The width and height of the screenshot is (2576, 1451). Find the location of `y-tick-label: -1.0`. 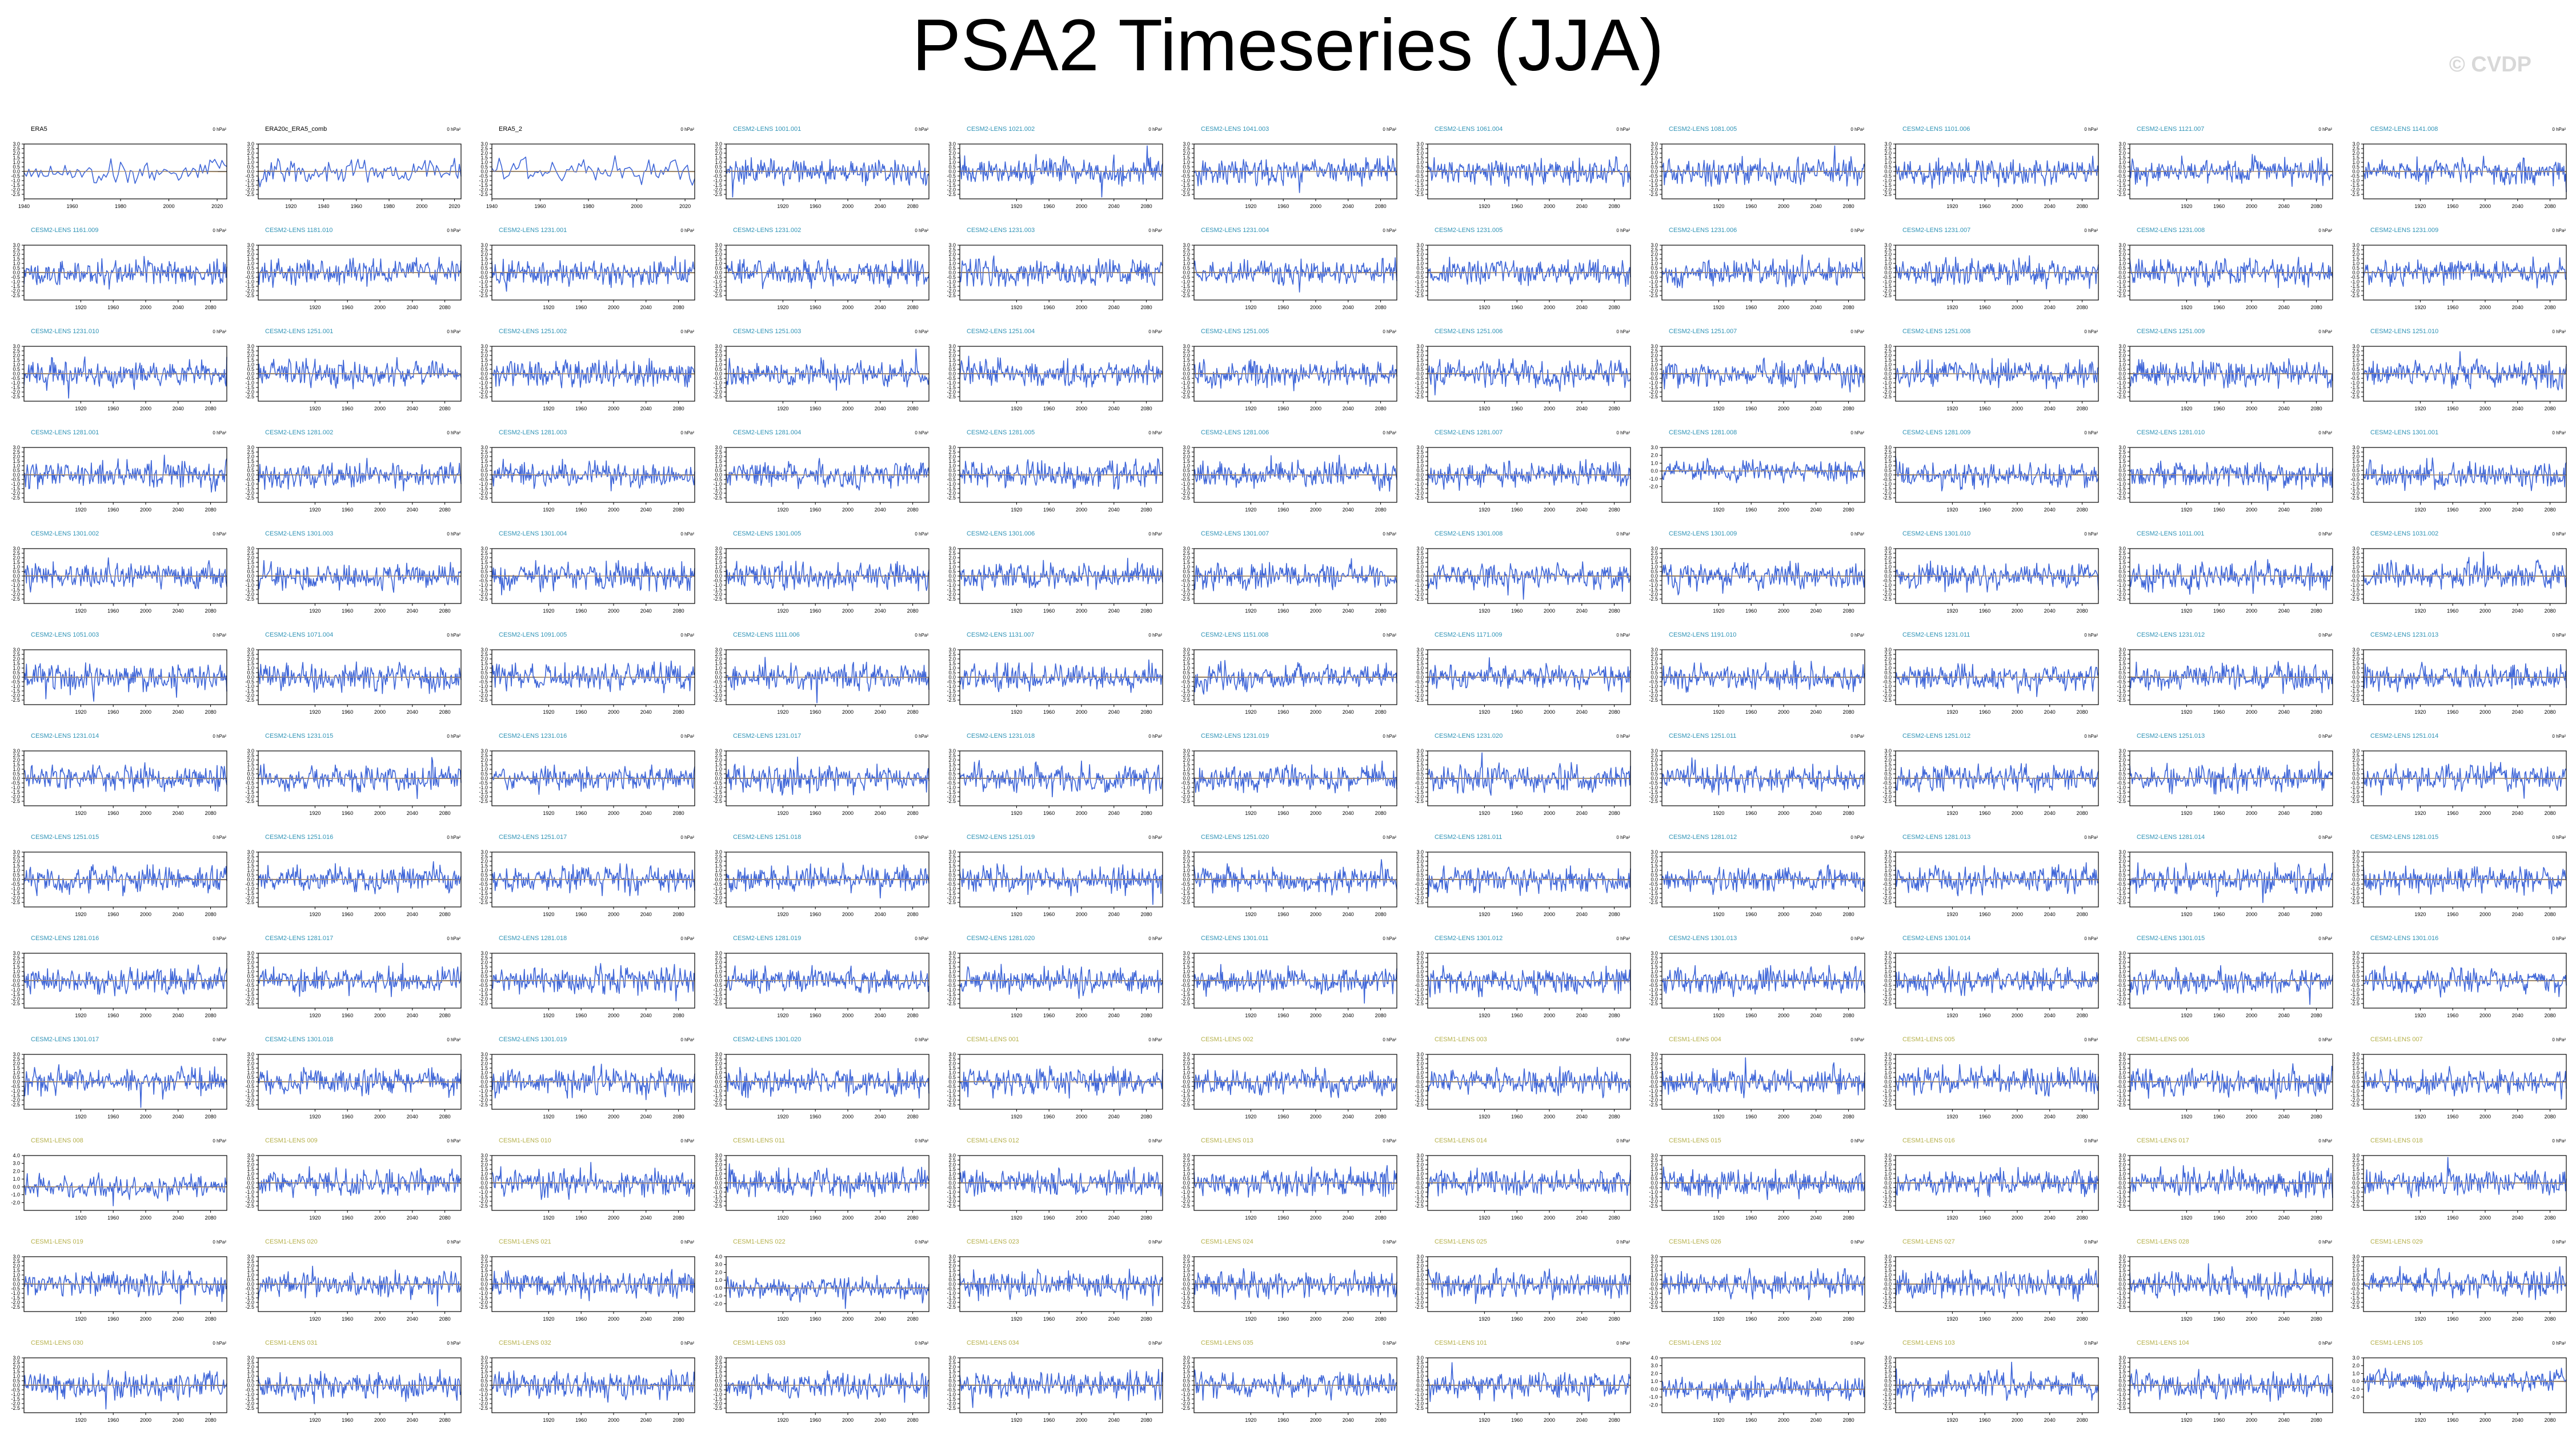

y-tick-label: -1.0 is located at coordinates (2354, 484).